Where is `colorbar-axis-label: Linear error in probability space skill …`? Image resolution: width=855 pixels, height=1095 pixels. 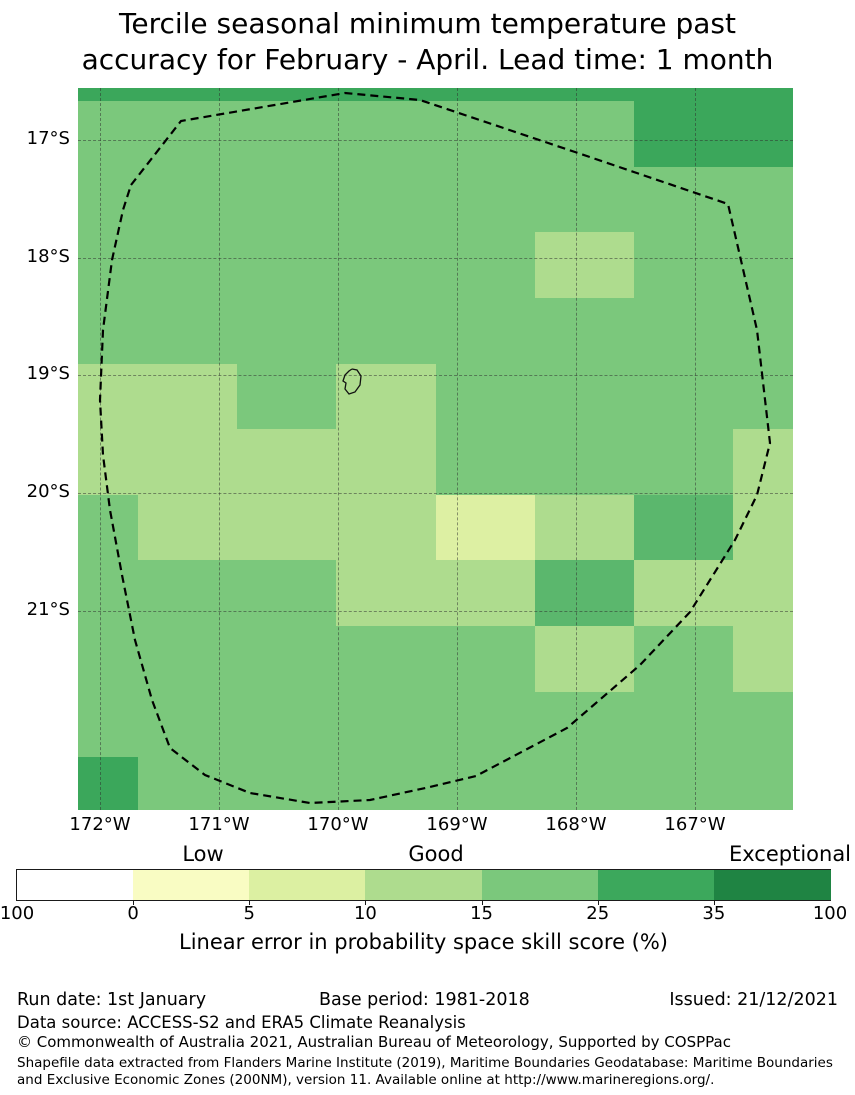 colorbar-axis-label: Linear error in probability space skill … is located at coordinates (423, 942).